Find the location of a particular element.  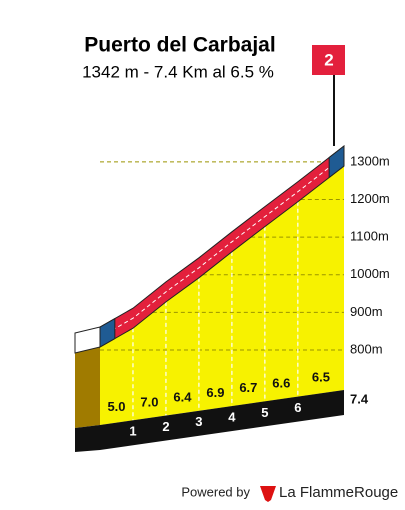

flag is located at coordinates (328, 60).